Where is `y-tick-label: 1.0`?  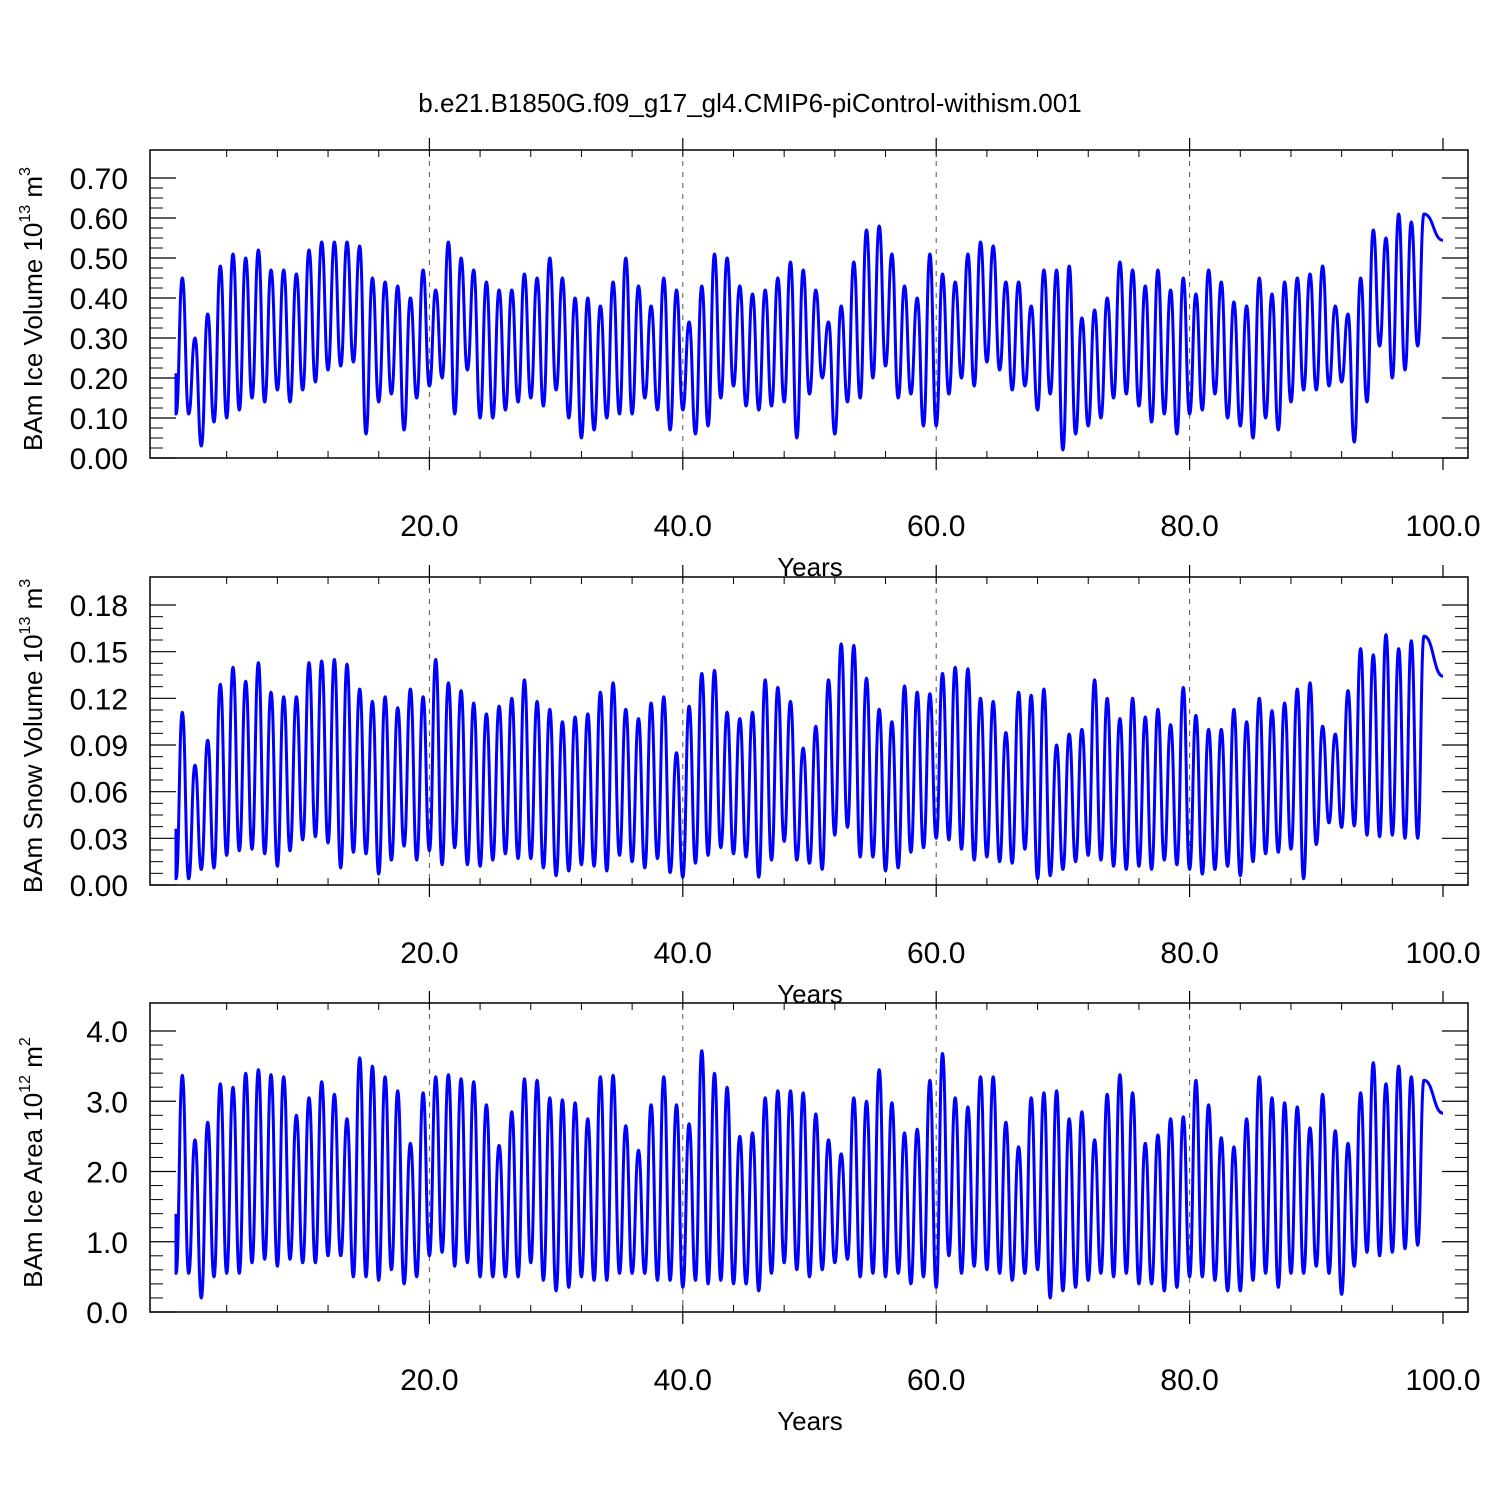
y-tick-label: 1.0 is located at coordinates (107, 1243).